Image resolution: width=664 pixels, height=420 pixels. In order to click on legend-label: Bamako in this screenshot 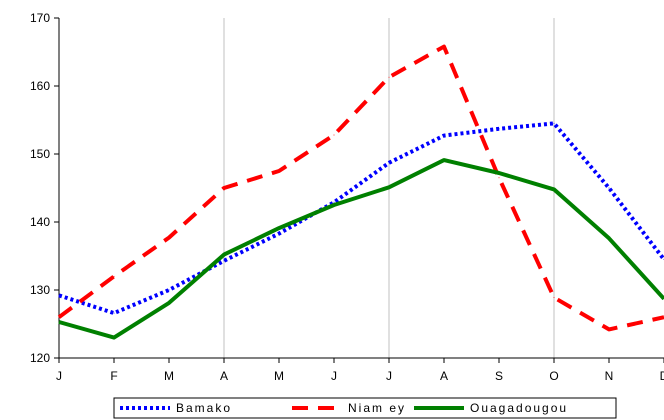, I will do `click(204, 408)`.